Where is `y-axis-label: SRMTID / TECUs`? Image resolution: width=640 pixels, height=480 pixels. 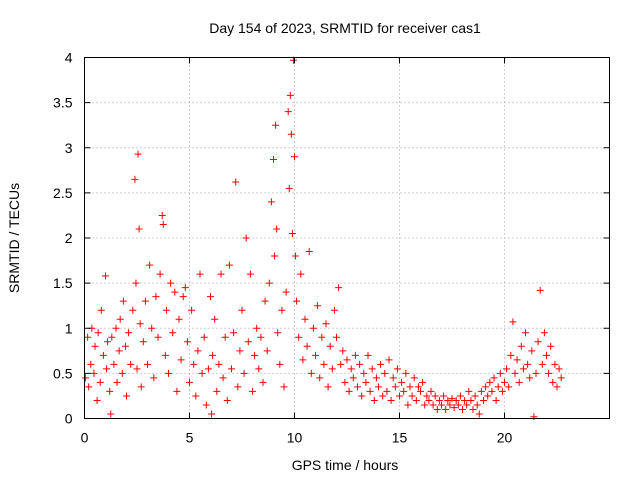 y-axis-label: SRMTID / TECUs is located at coordinates (14, 238).